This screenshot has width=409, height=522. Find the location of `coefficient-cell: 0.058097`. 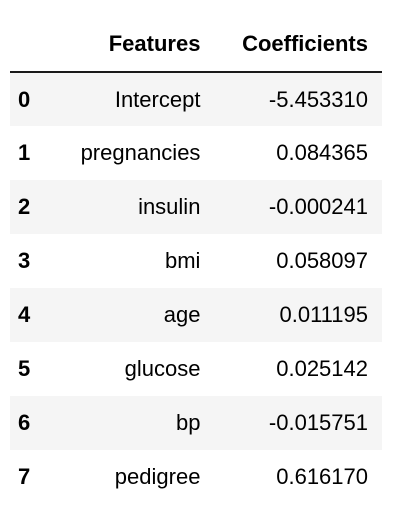

coefficient-cell: 0.058097 is located at coordinates (322, 260).